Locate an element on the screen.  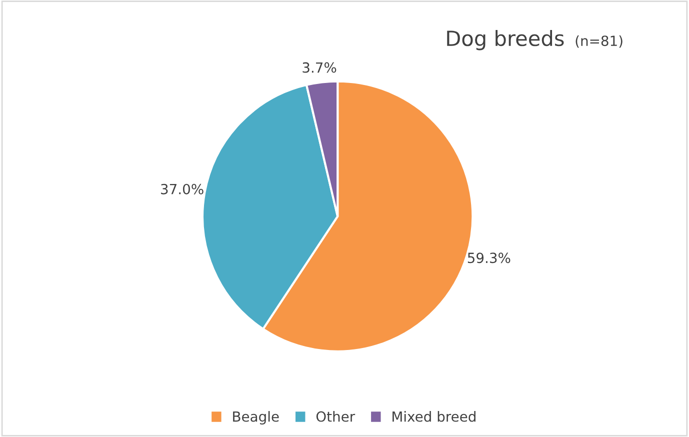
data-label: 3.7% is located at coordinates (319, 67).